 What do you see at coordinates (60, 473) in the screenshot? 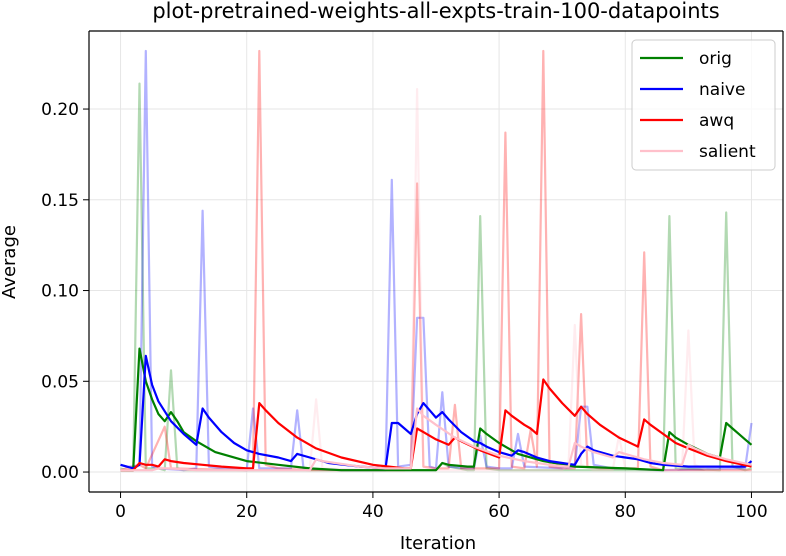
I see `y-tick-label: 0.00` at bounding box center [60, 473].